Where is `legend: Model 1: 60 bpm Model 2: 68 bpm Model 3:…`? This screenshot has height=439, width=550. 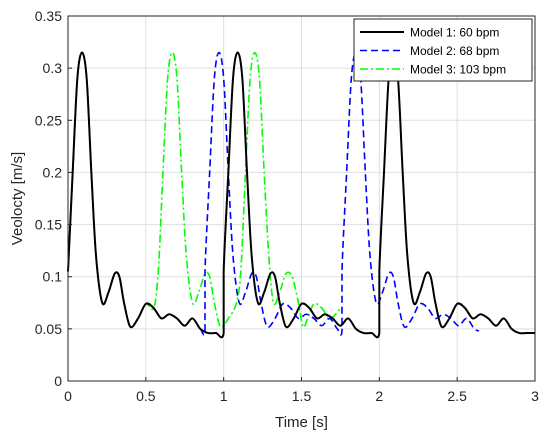
legend: Model 1: 60 bpm Model 2: 68 bpm Model 3:… is located at coordinates (443, 50).